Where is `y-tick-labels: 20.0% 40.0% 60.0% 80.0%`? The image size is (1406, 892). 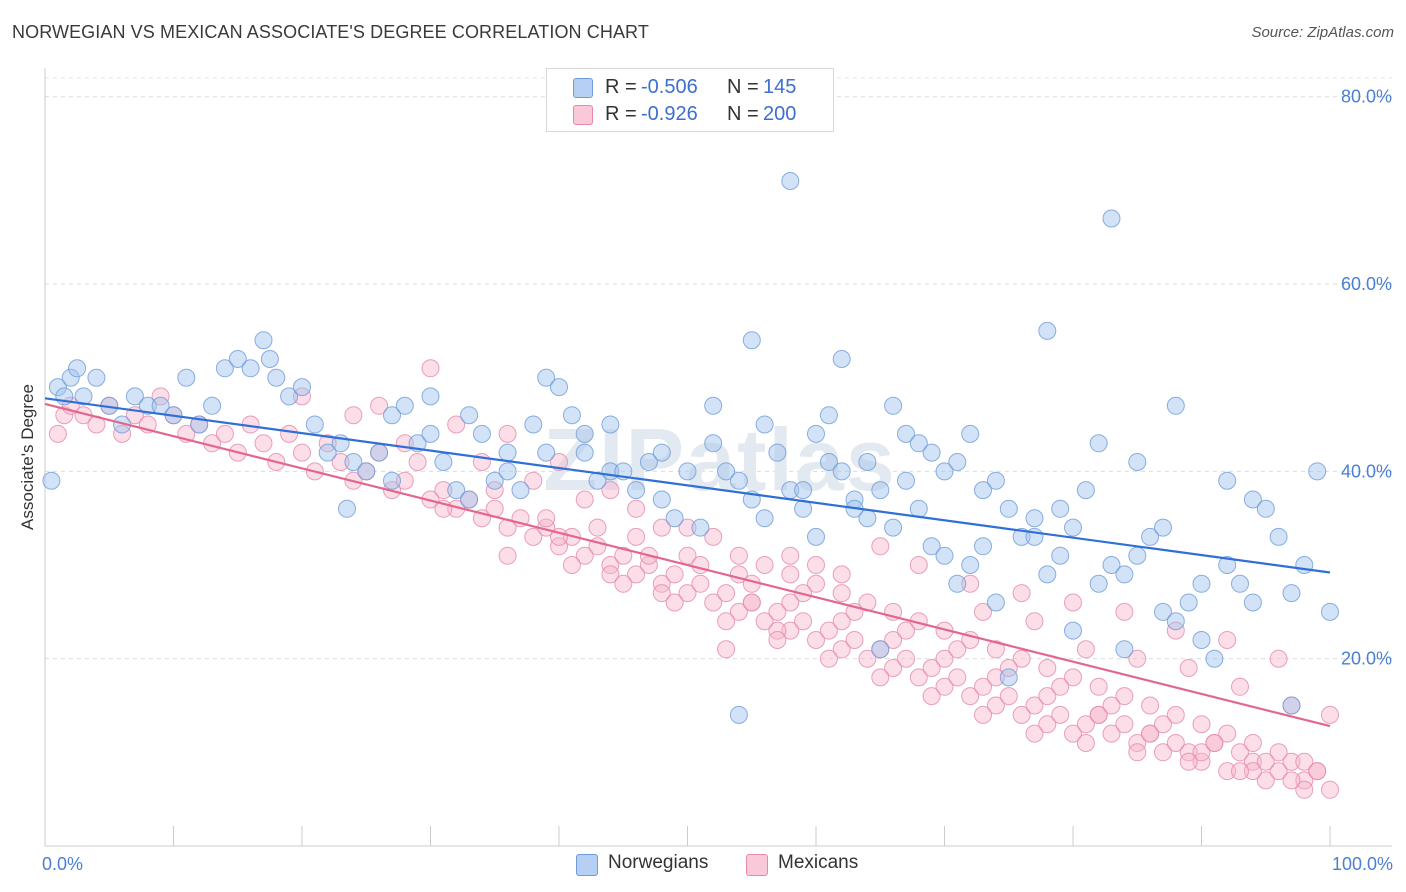
y-tick-labels: 20.0% 40.0% 60.0% 80.0% is located at coordinates (1366, 378).